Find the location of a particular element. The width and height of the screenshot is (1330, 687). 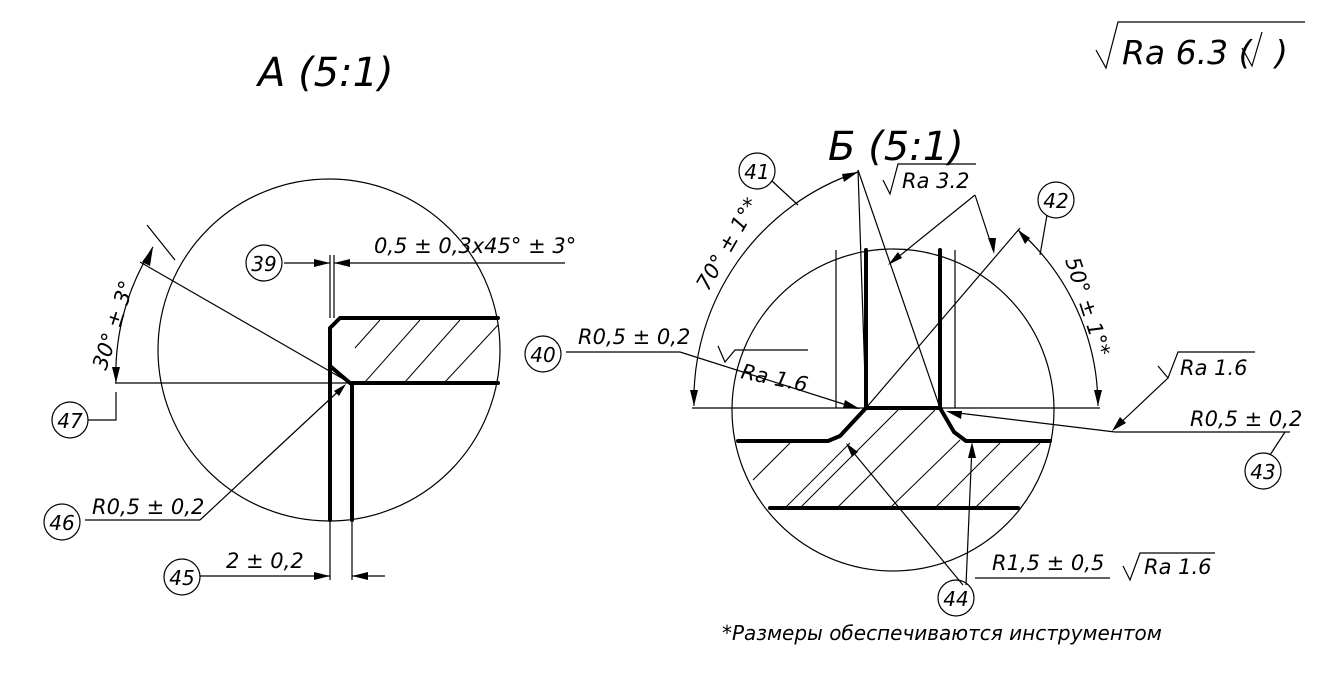

view-b-radius-bottom: R1,5 ± 0,5 is located at coordinates (1048, 563).